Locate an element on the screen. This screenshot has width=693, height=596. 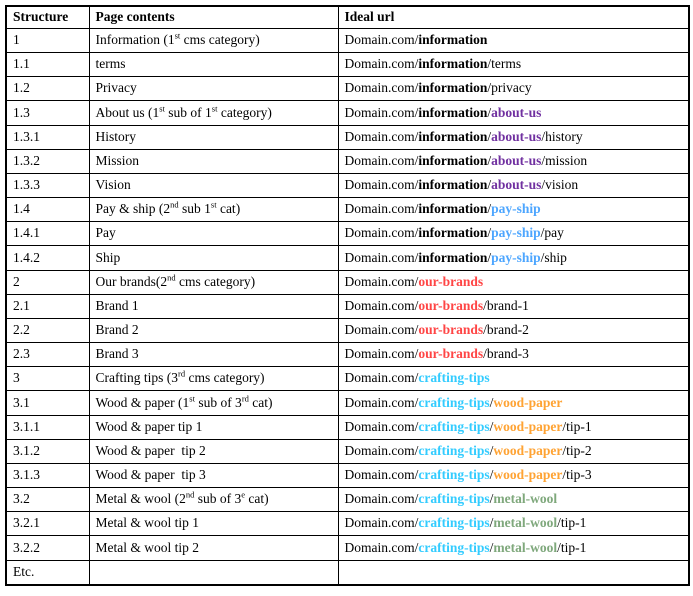
contents-text: Pay is located at coordinates (105, 233).